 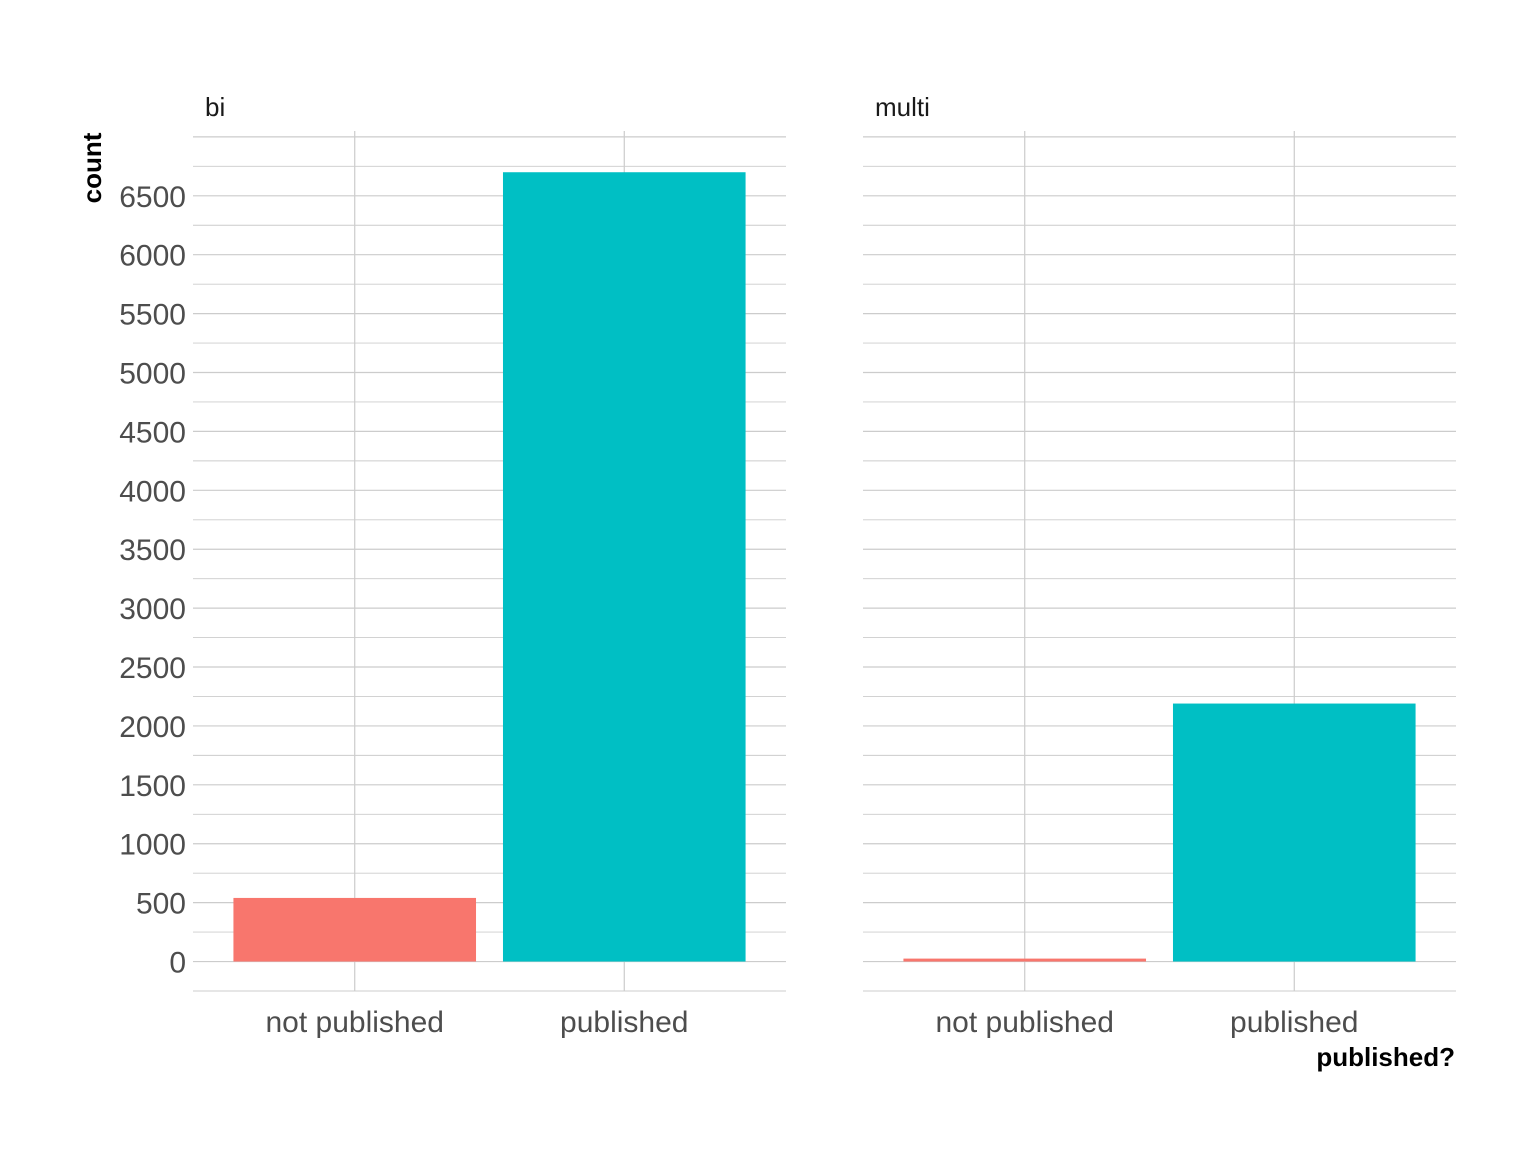 I want to click on y-tick-label: 0, so click(x=177, y=963).